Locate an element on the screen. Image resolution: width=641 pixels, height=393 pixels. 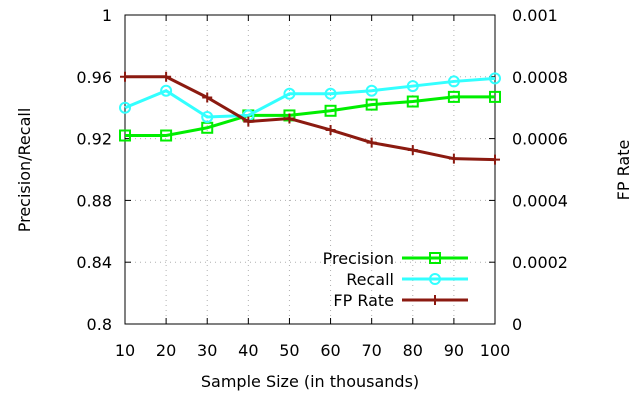
recall-line is located at coordinates (310, 97).